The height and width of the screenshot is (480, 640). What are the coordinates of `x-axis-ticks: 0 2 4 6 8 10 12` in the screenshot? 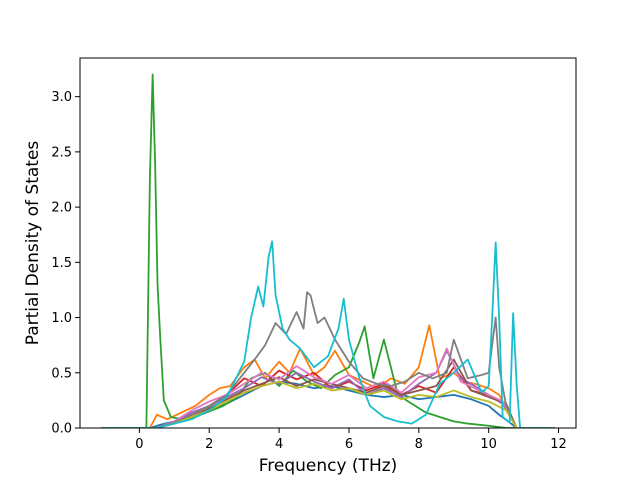 It's located at (351, 440).